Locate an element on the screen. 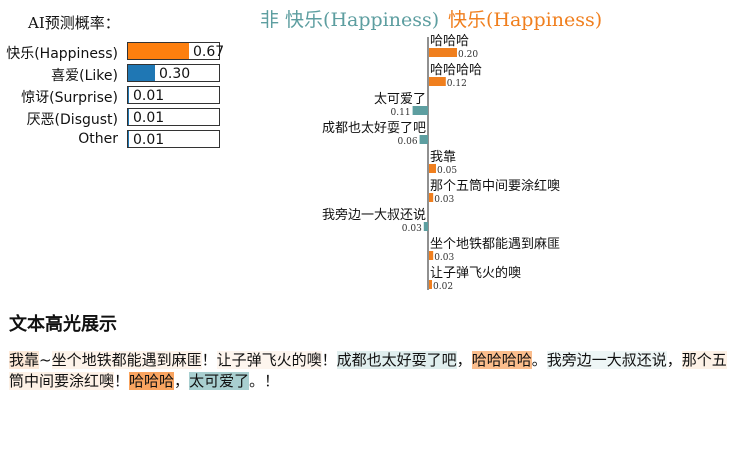 The image size is (750, 450). highlight-segment: 。 is located at coordinates (539, 360).